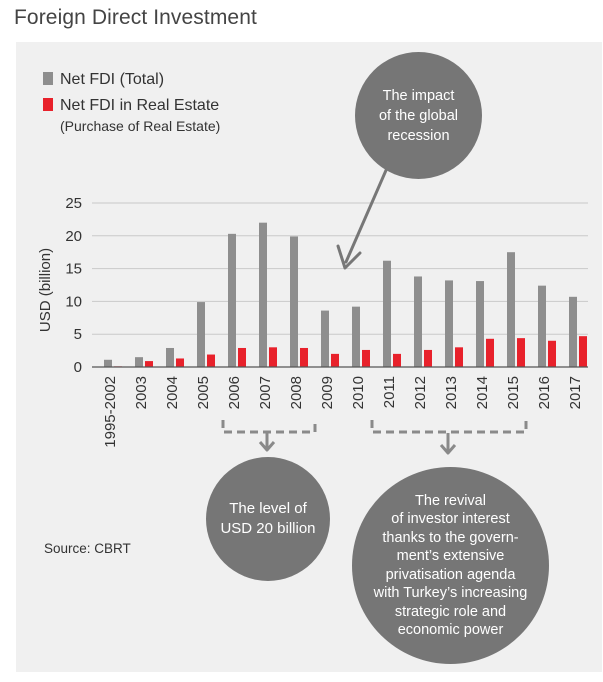  I want to click on x-tick-label: 2017, so click(575, 392).